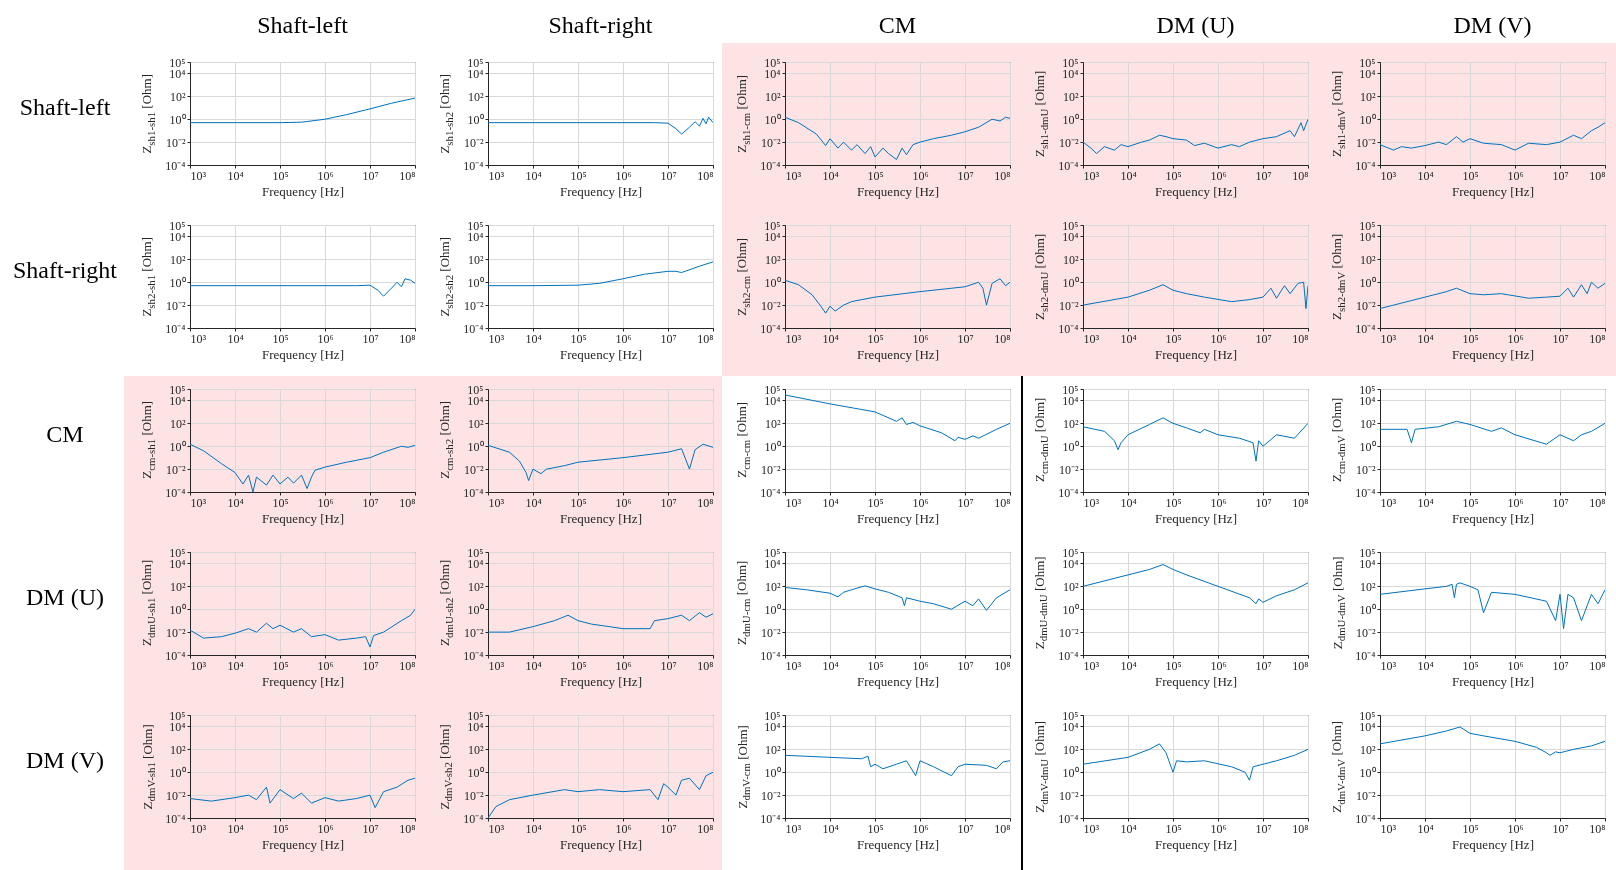 The image size is (1616, 870). Describe the element at coordinates (65, 597) in the screenshot. I see `text: DM (U)` at that location.